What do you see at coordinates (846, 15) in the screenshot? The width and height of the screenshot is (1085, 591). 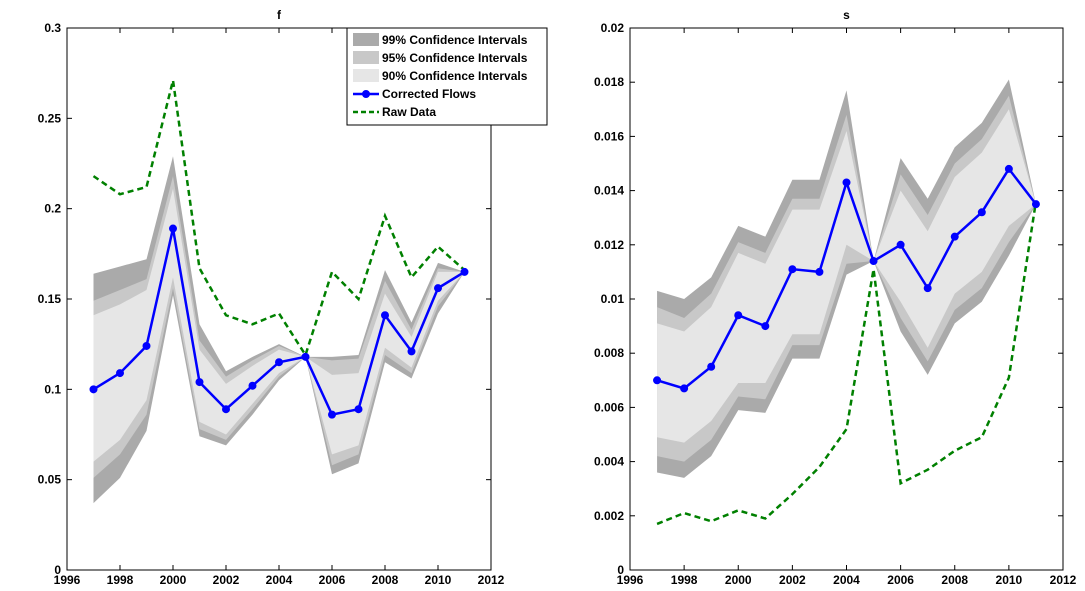 I see `panel-title: s` at bounding box center [846, 15].